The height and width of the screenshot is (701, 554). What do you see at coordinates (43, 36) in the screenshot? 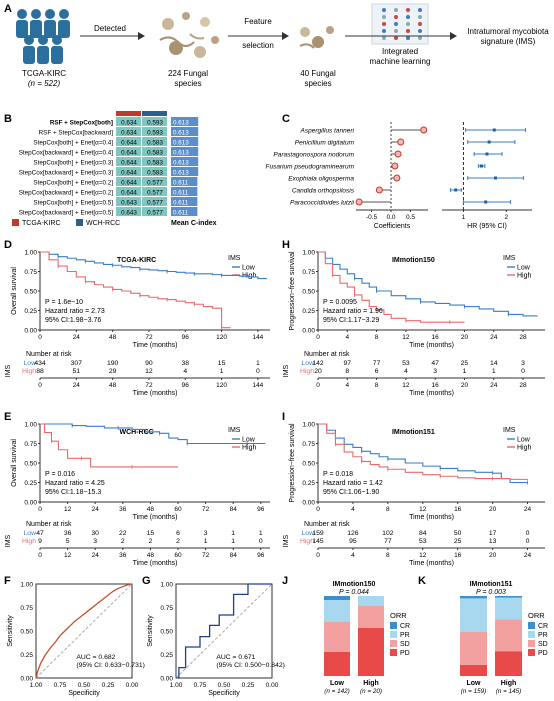
I see `people-icon` at bounding box center [43, 36].